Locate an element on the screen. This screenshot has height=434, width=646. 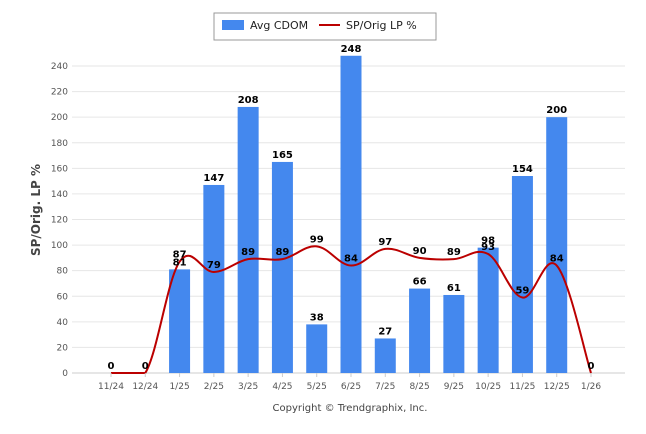
bar-value-label: 98 is located at coordinates (488, 241).